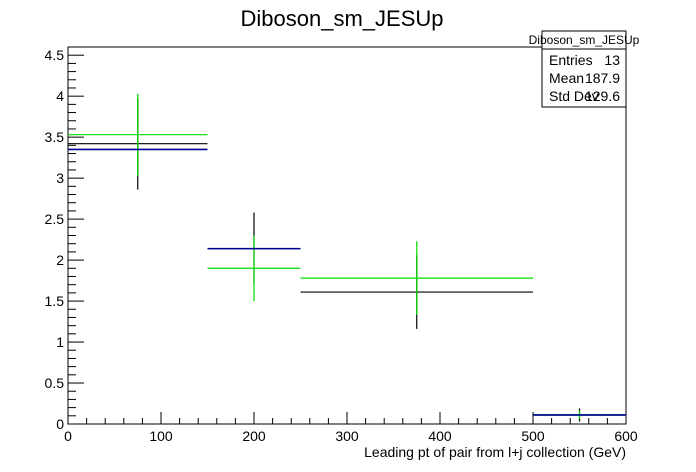 The width and height of the screenshot is (696, 472). What do you see at coordinates (68, 436) in the screenshot?
I see `x-tick-label: 0` at bounding box center [68, 436].